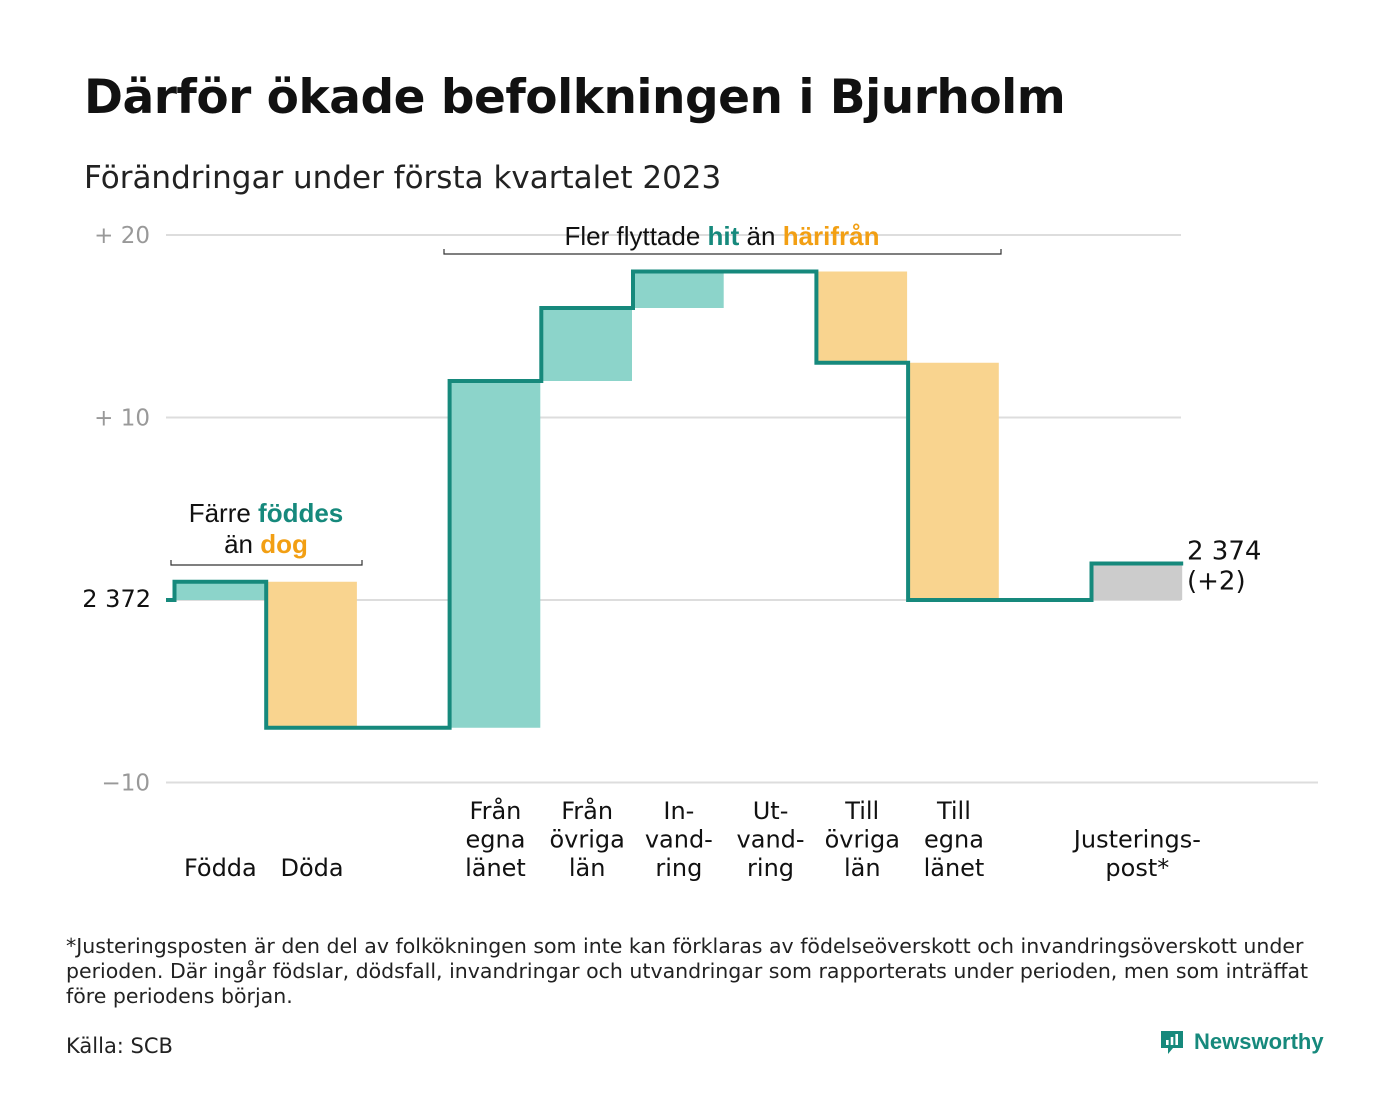  Describe the element at coordinates (125, 784) in the screenshot. I see `y-tick-label: −10` at that location.